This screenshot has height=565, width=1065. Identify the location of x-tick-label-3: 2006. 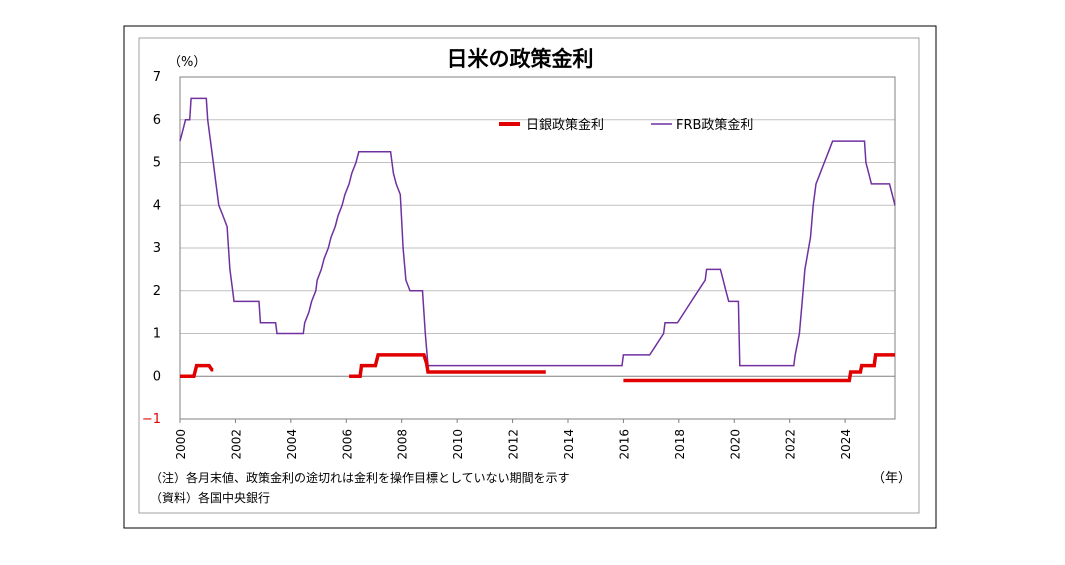
(347, 444).